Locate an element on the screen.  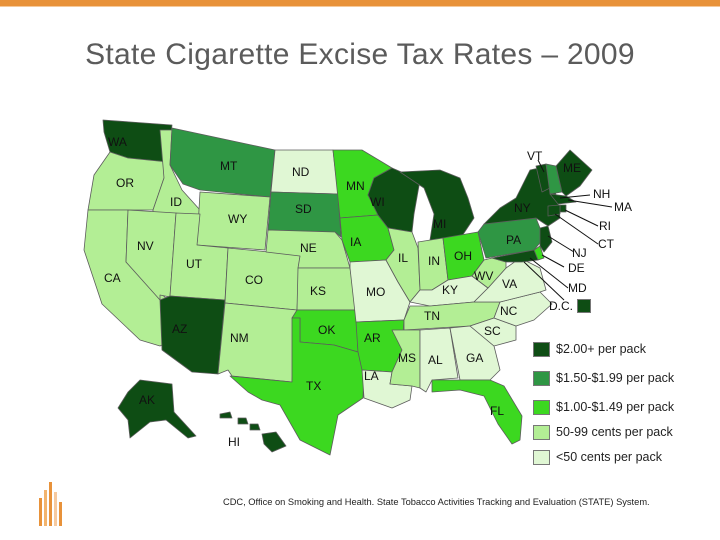
label-ga: GA is located at coordinates (474, 358).